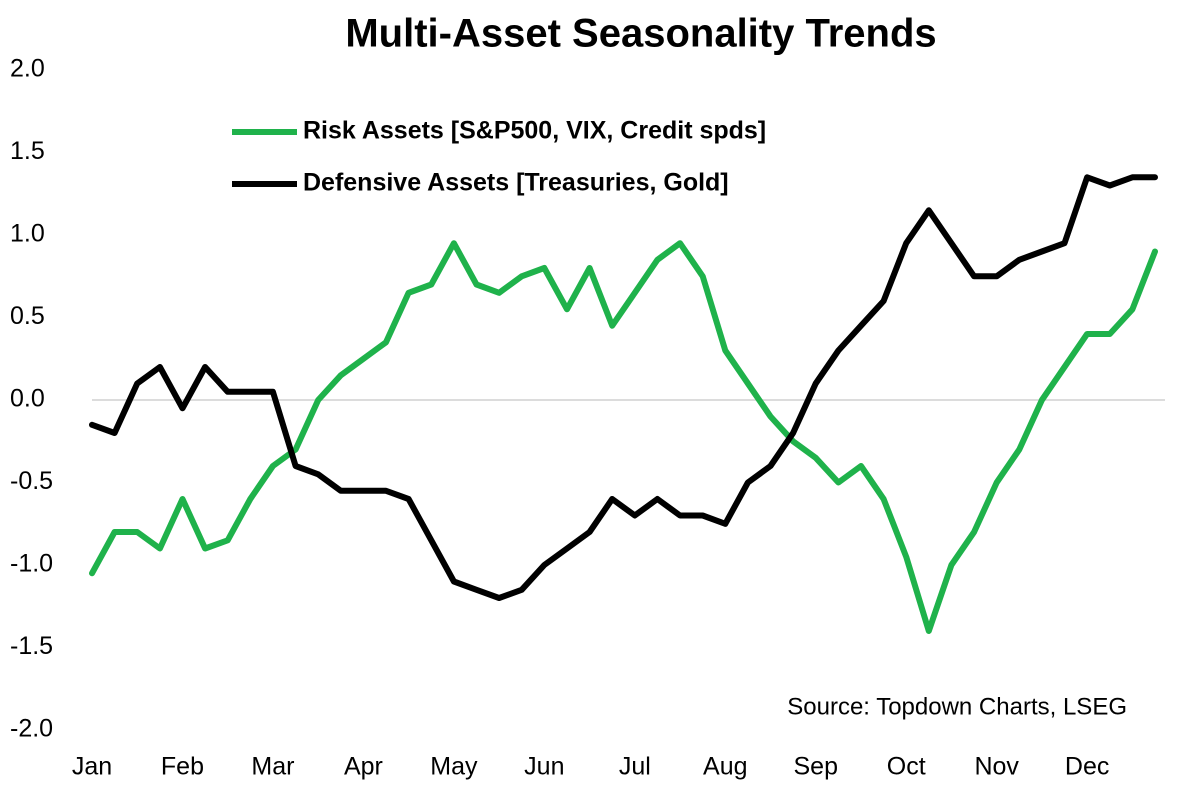  I want to click on x-tick-label: Dec, so click(1087, 767).